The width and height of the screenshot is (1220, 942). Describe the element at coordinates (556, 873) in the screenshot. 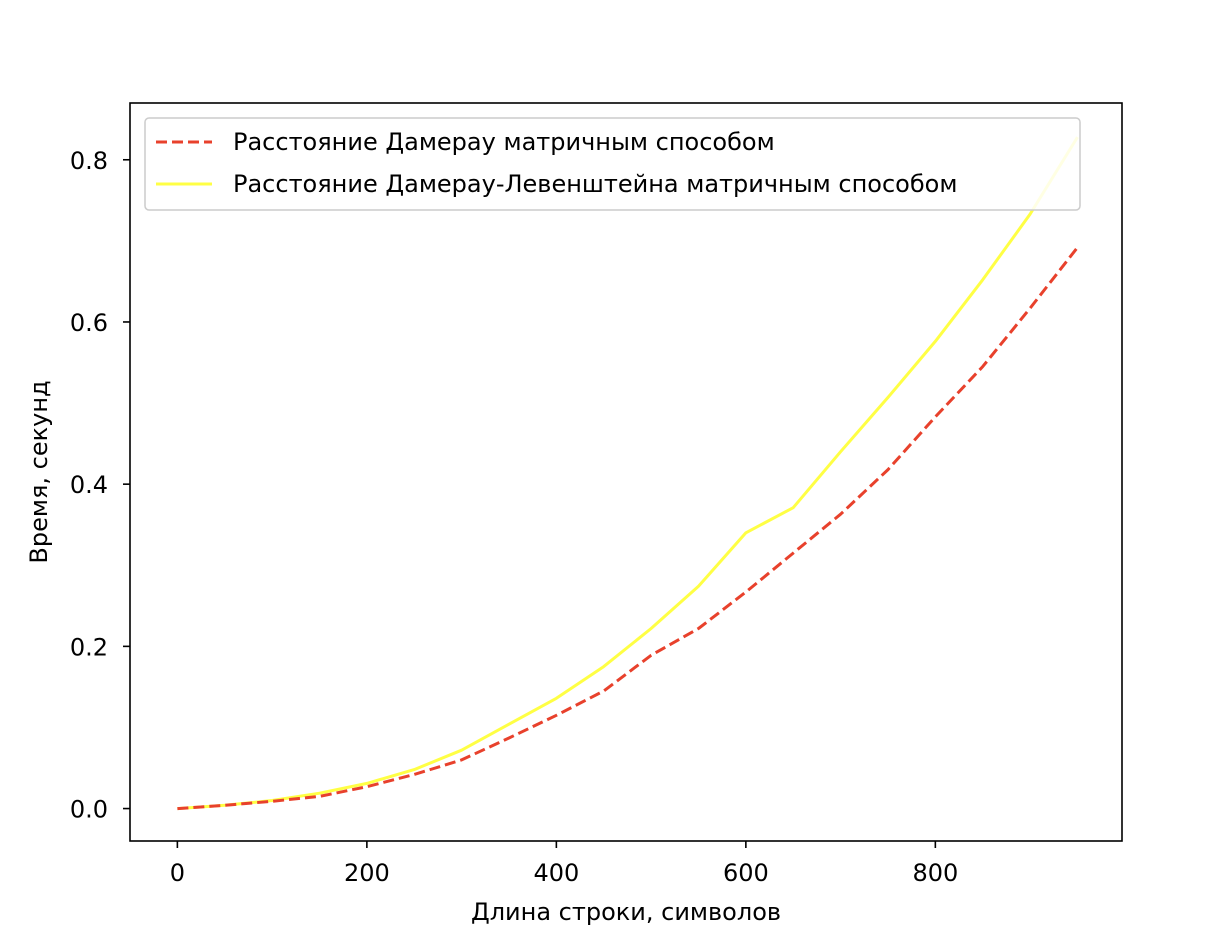

I see `x-tick-label: 400` at that location.